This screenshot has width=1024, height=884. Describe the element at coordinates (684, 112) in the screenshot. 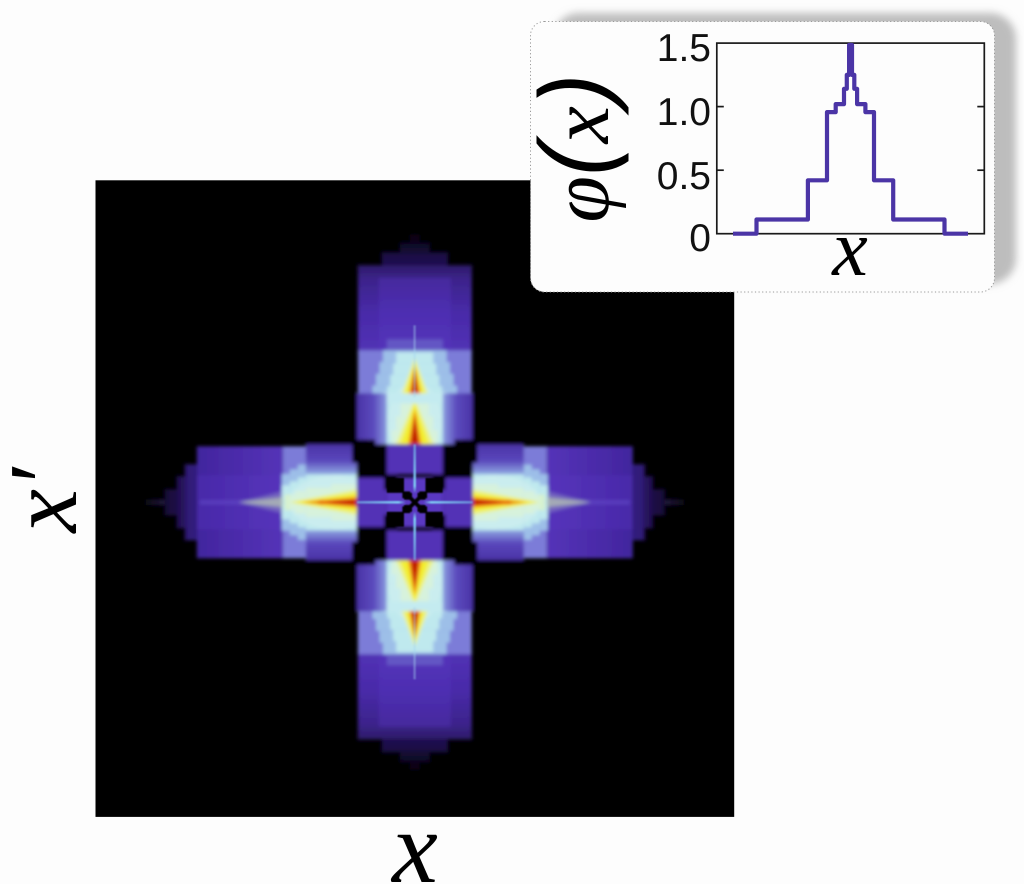

I see `svg-text: 1.0` at that location.